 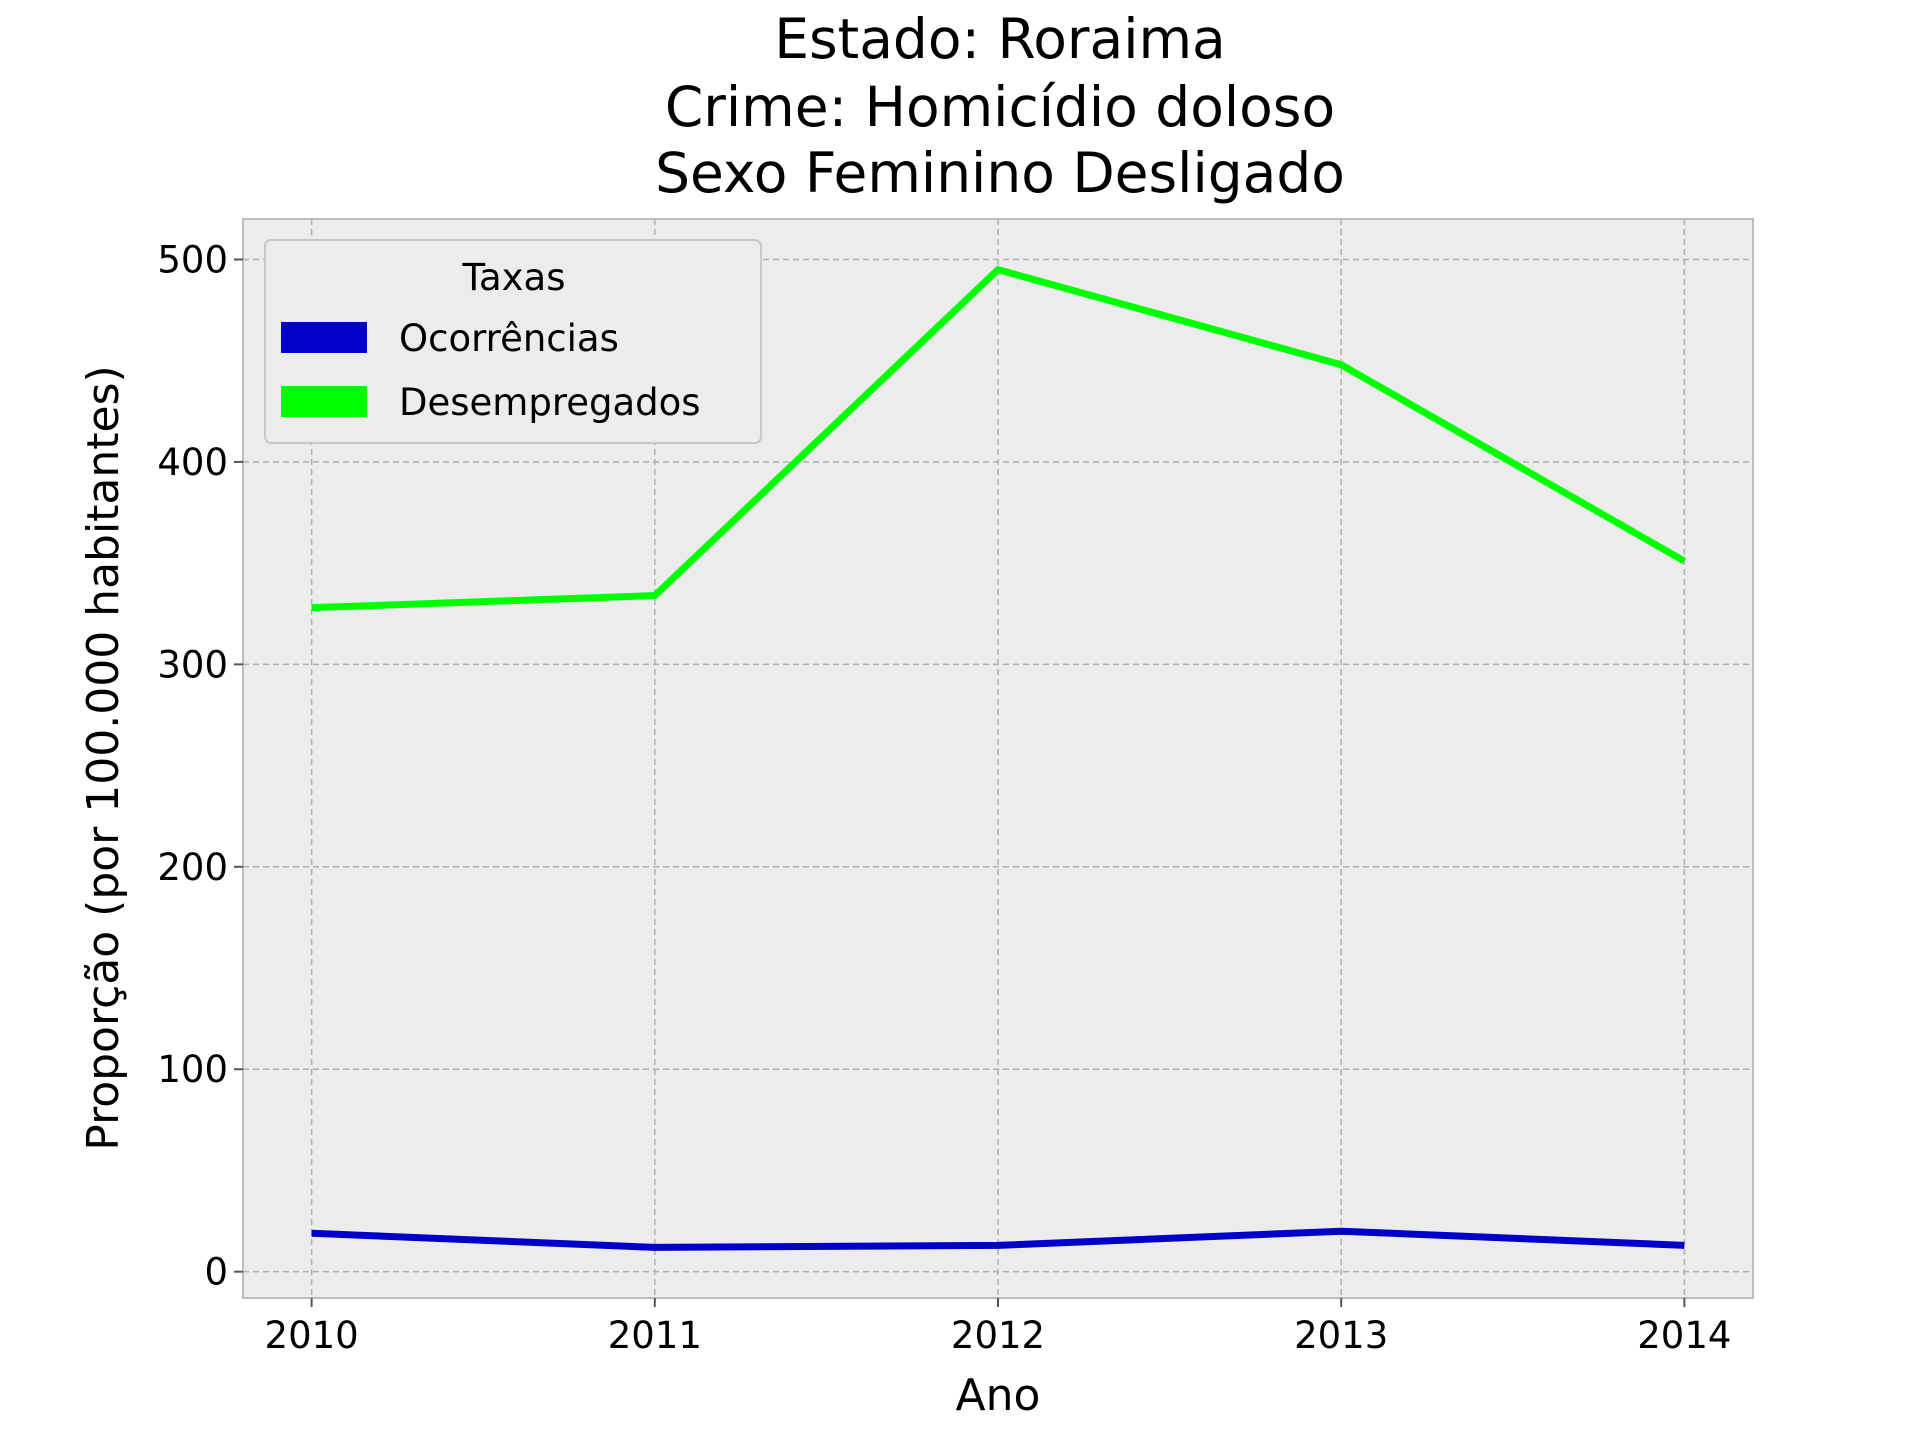 What do you see at coordinates (655, 1335) in the screenshot?
I see `x-tick-label: 2011` at bounding box center [655, 1335].